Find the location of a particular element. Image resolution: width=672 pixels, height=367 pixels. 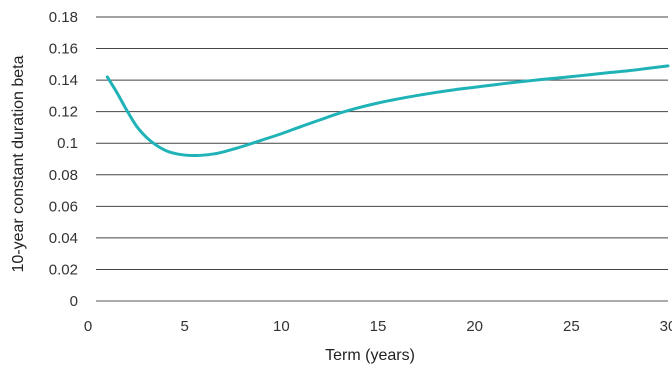

x-tick-label: 5 is located at coordinates (184, 326).